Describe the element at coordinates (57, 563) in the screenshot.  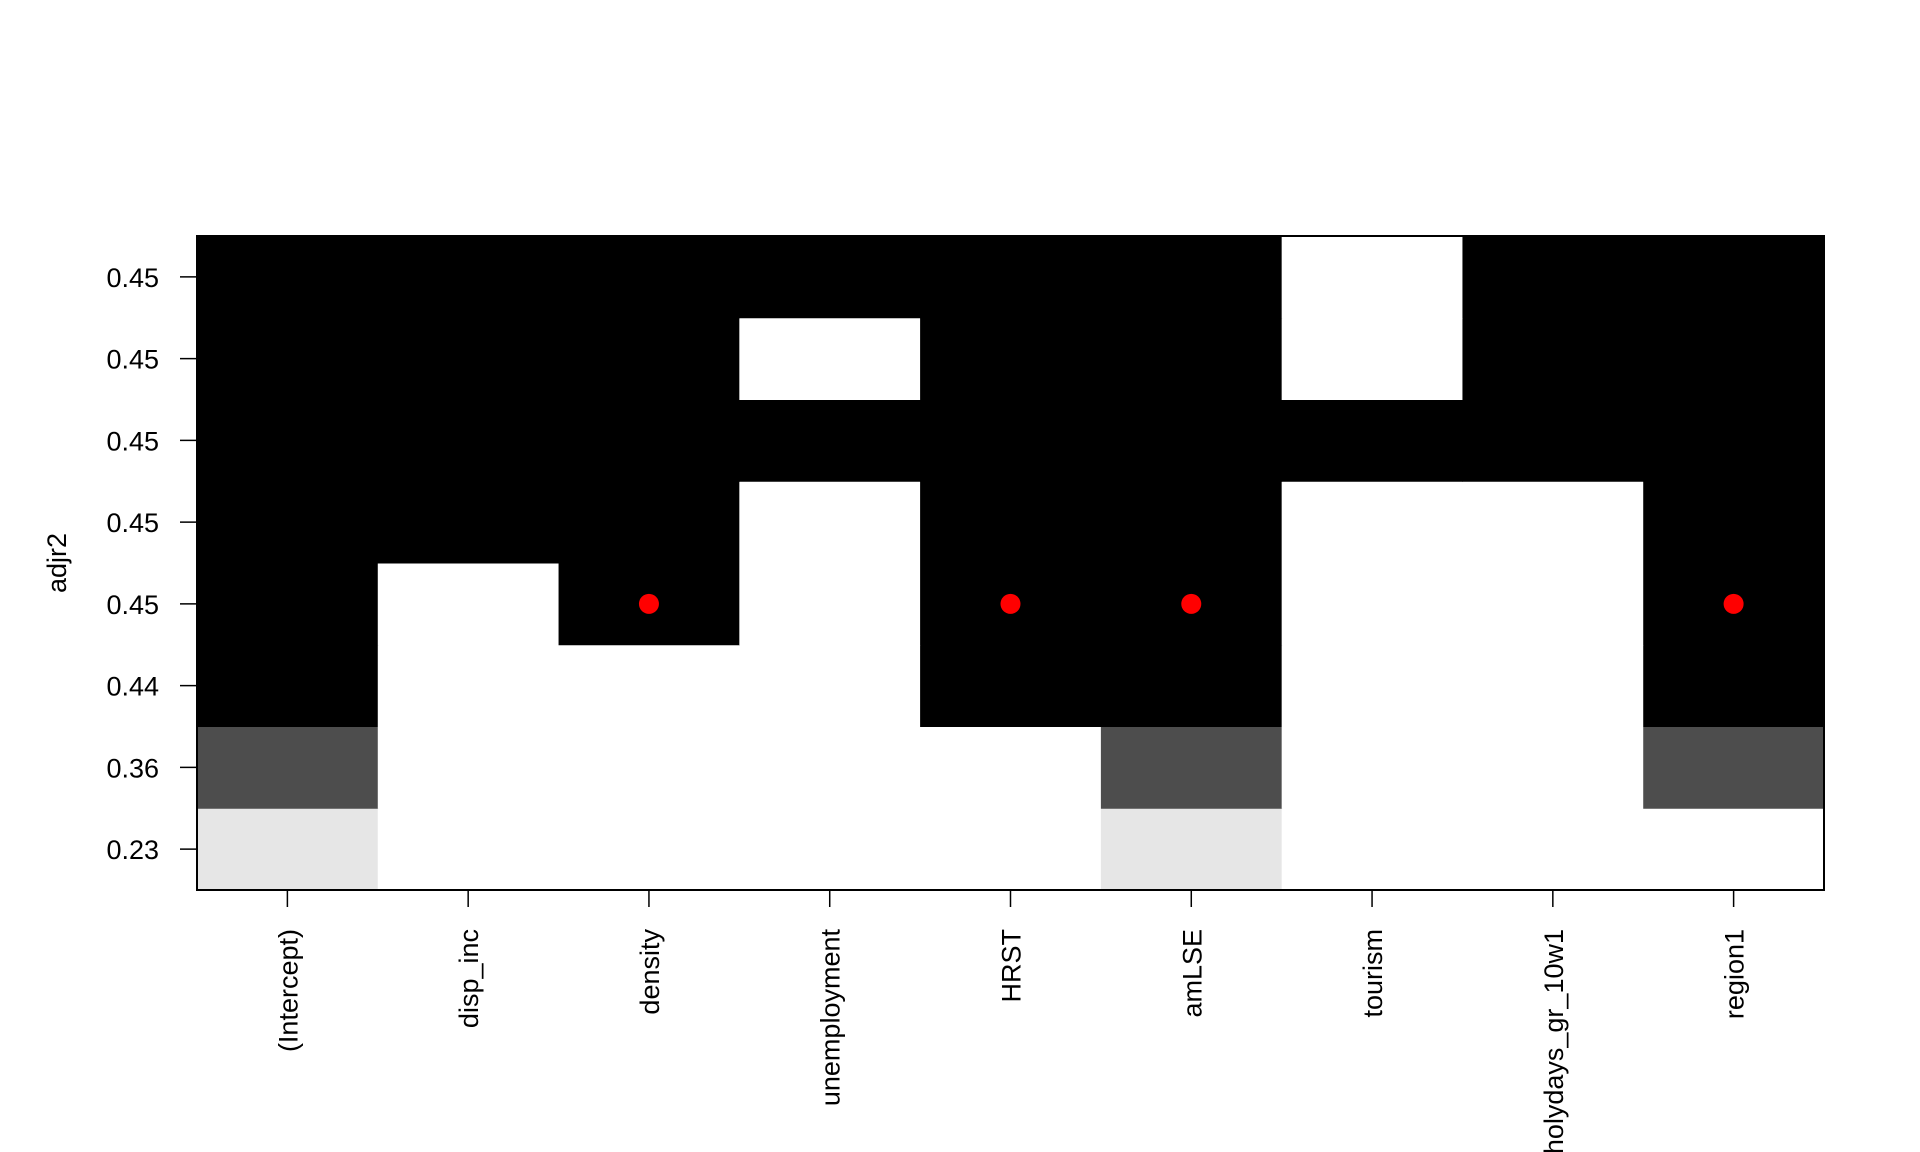
I see `y-axis-label: adjr2` at that location.